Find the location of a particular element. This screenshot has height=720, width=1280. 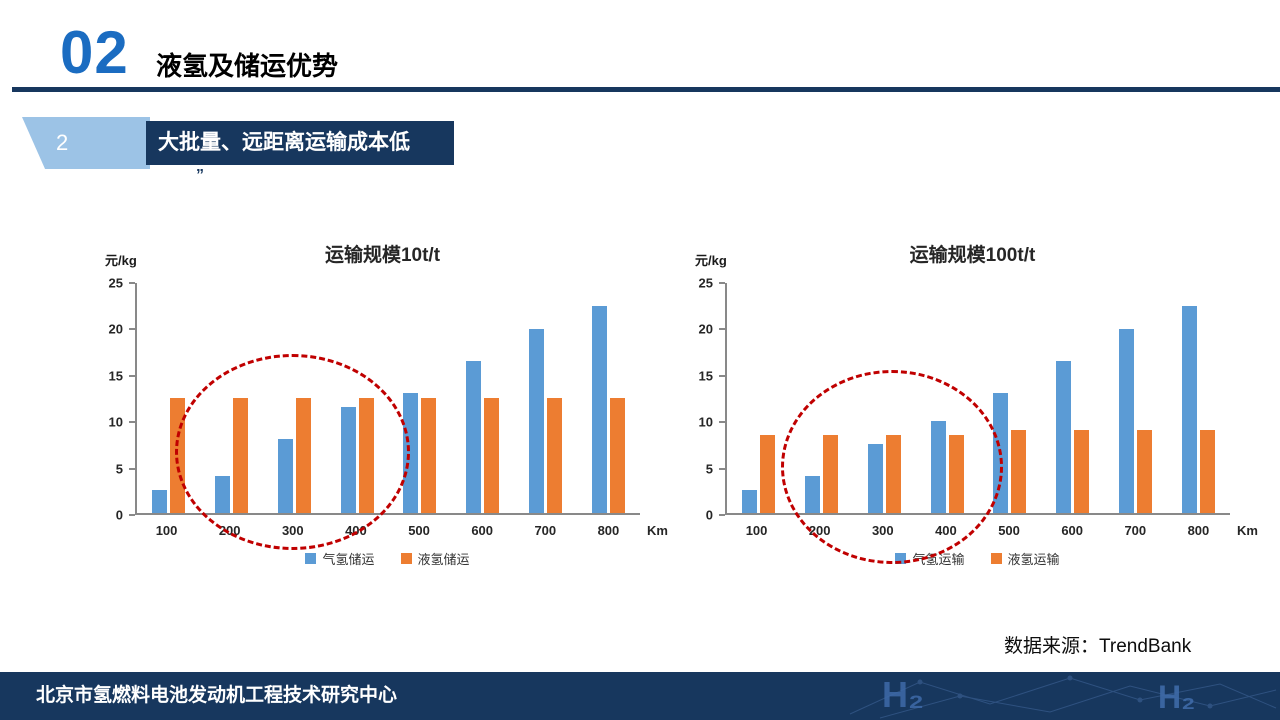

legend-label: 液氢储运 is located at coordinates (443, 559).